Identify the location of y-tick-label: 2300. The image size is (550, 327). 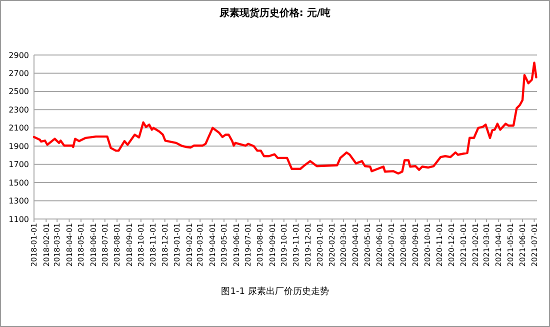
(18, 109).